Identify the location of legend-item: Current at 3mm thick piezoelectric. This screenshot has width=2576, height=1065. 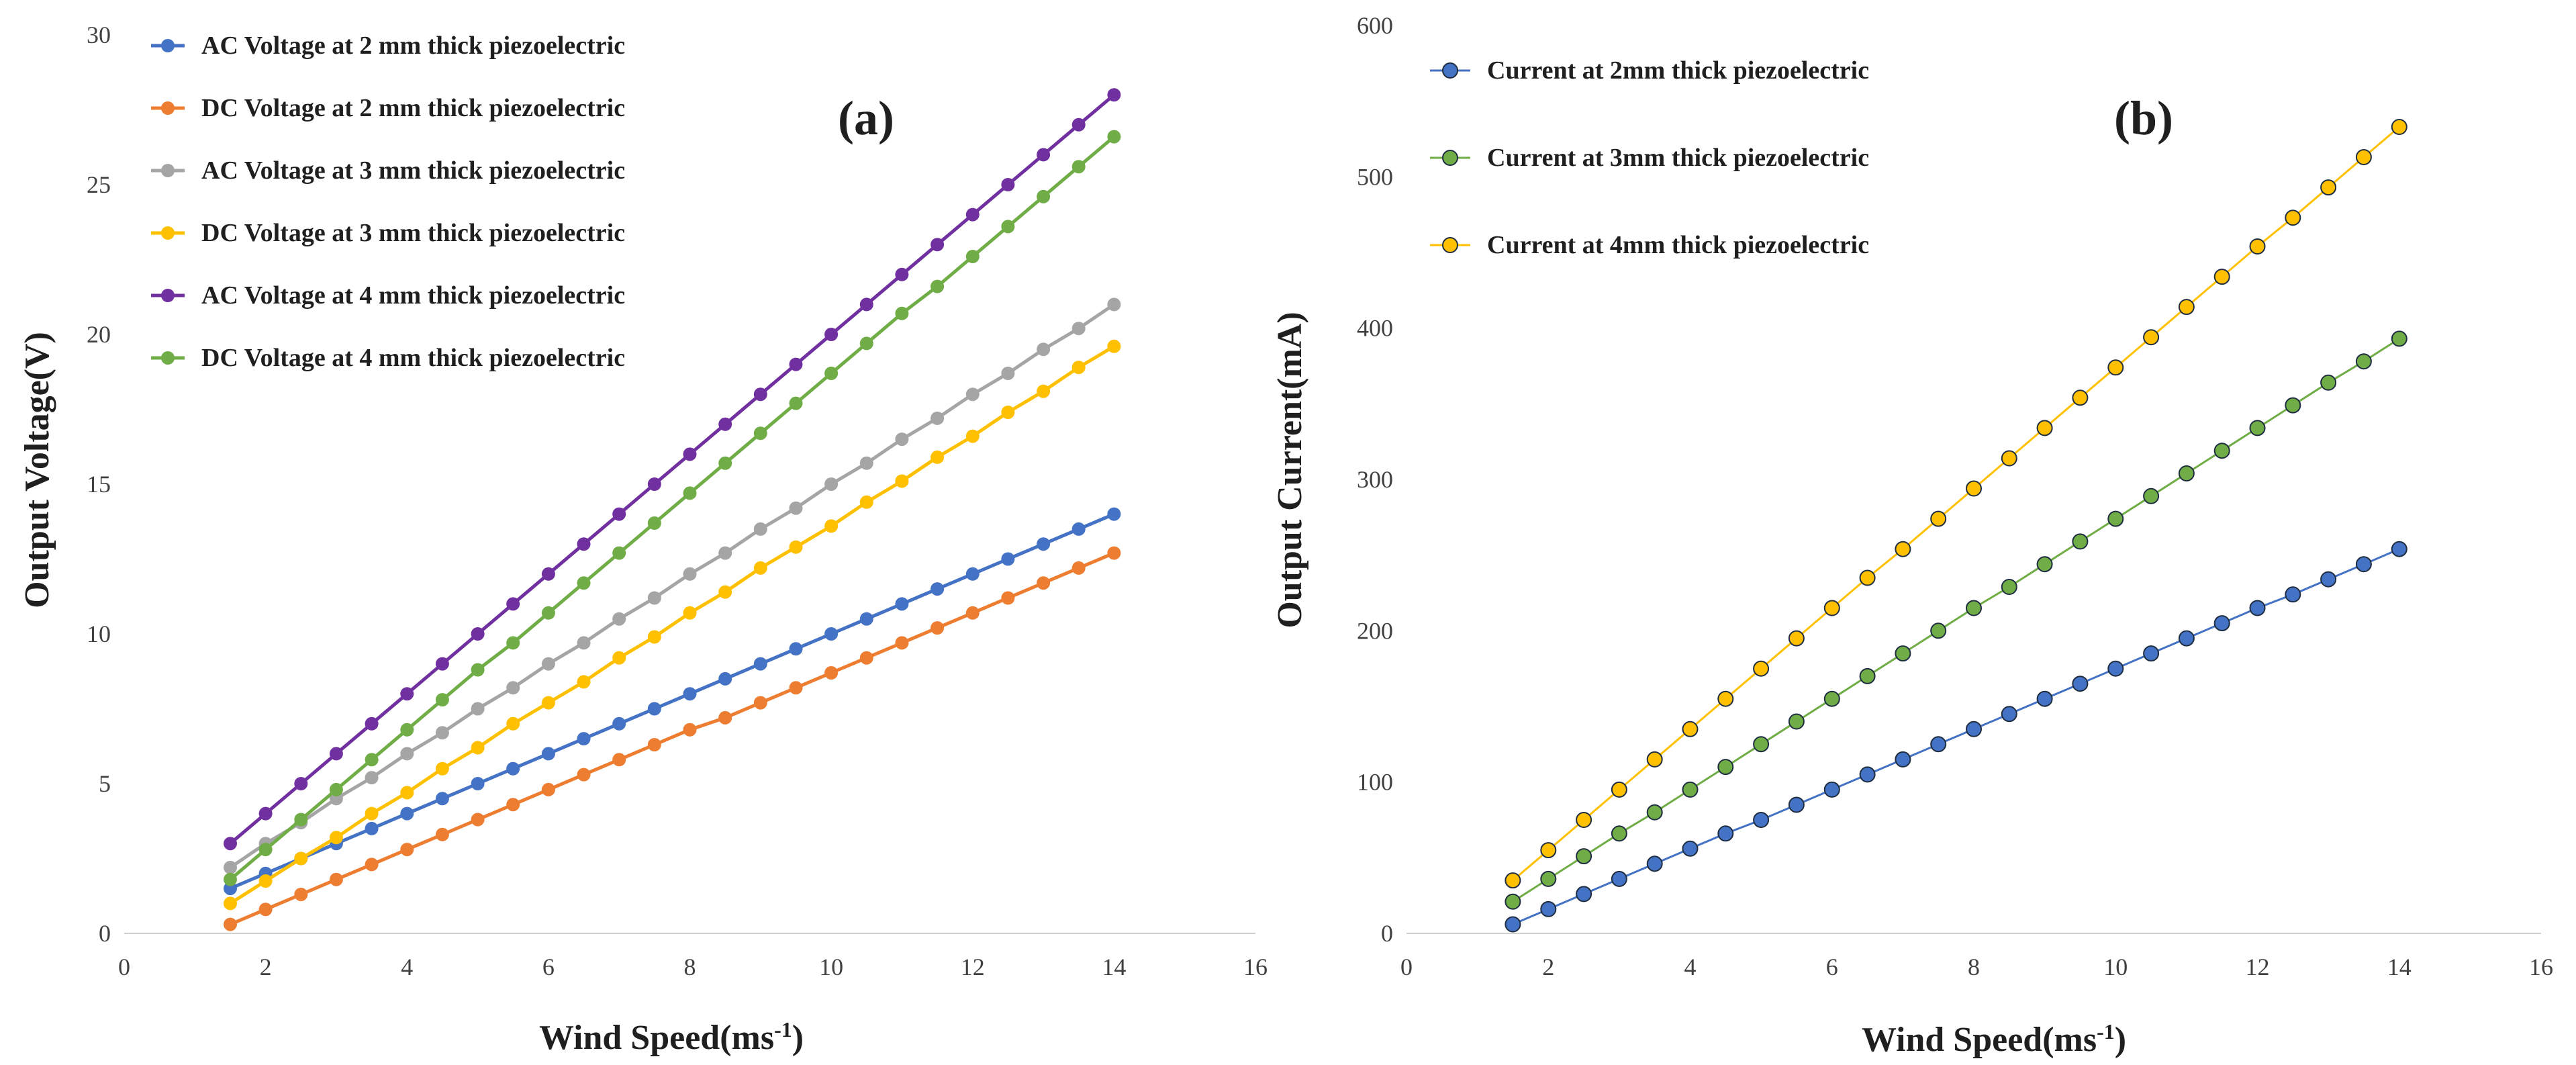
(1649, 158).